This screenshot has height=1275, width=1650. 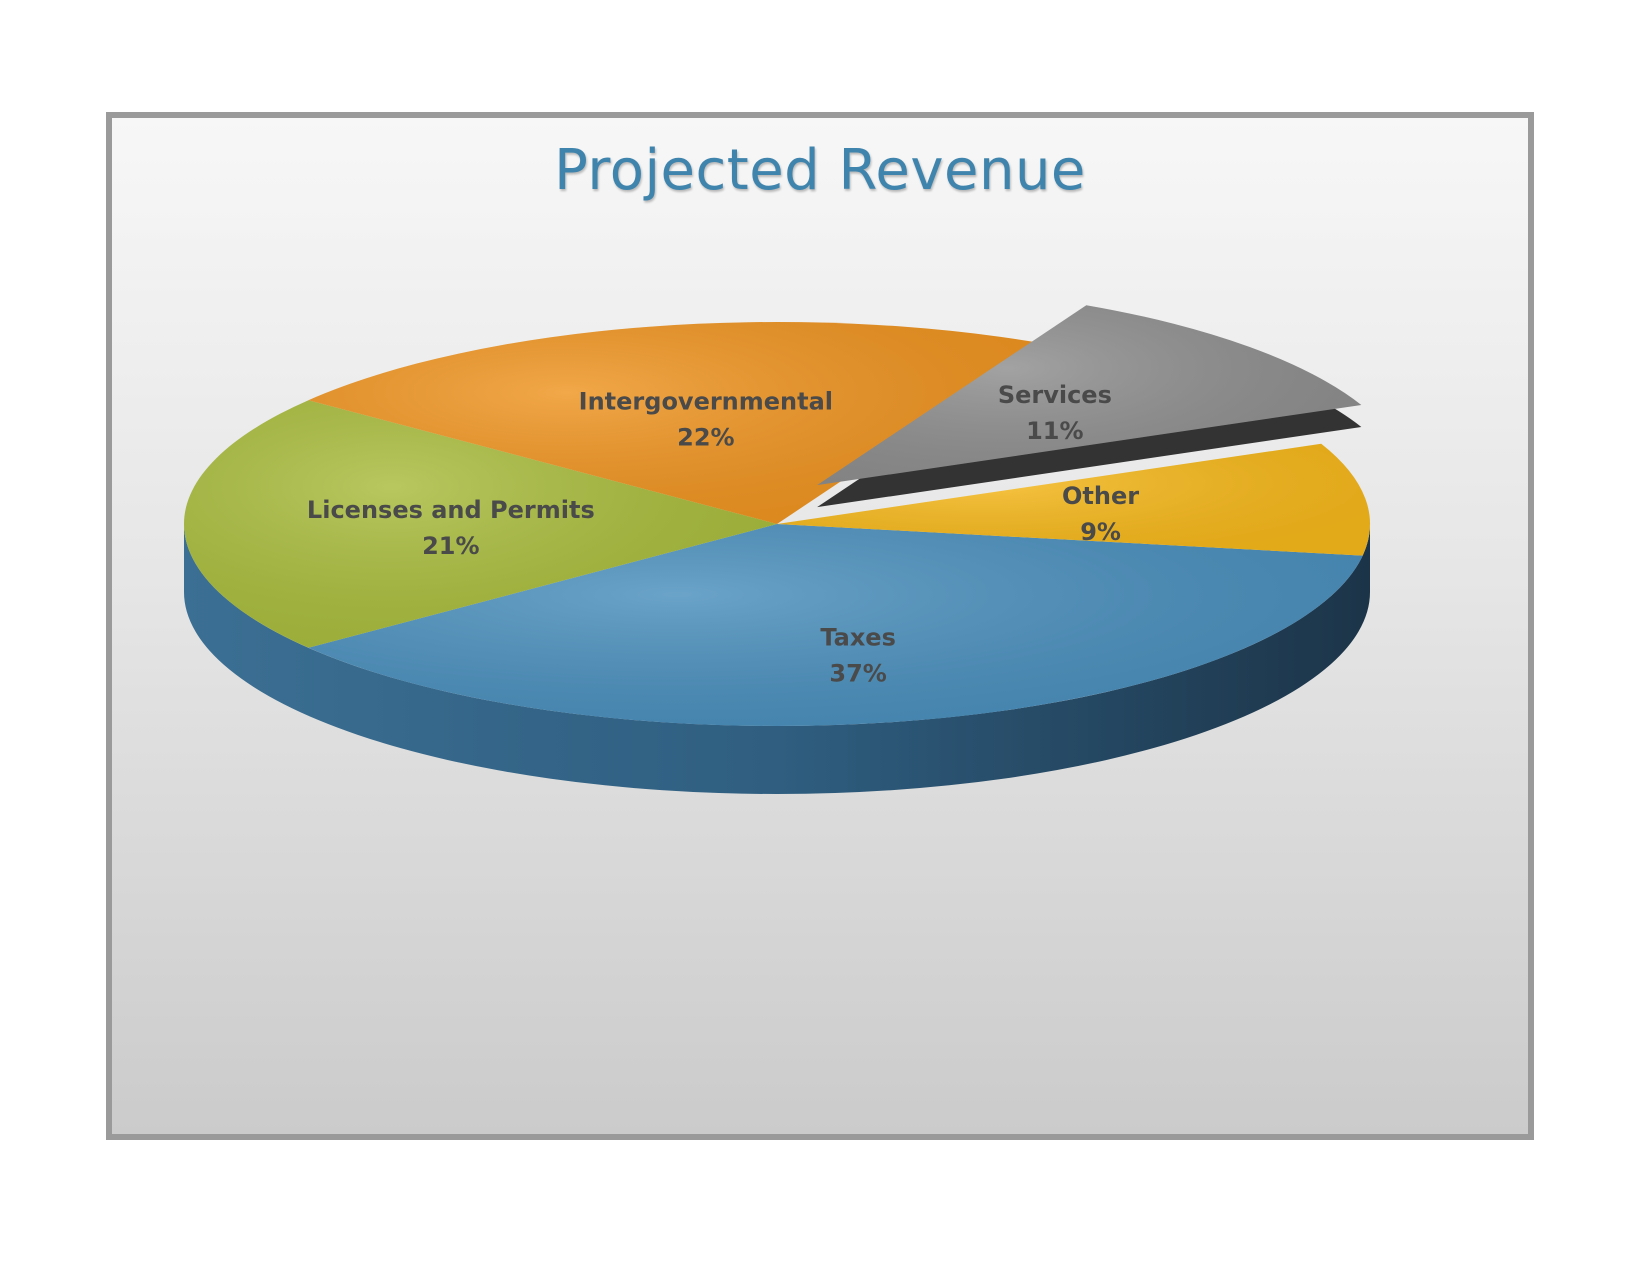 I want to click on slice-label-name: Other, so click(x=1100, y=496).